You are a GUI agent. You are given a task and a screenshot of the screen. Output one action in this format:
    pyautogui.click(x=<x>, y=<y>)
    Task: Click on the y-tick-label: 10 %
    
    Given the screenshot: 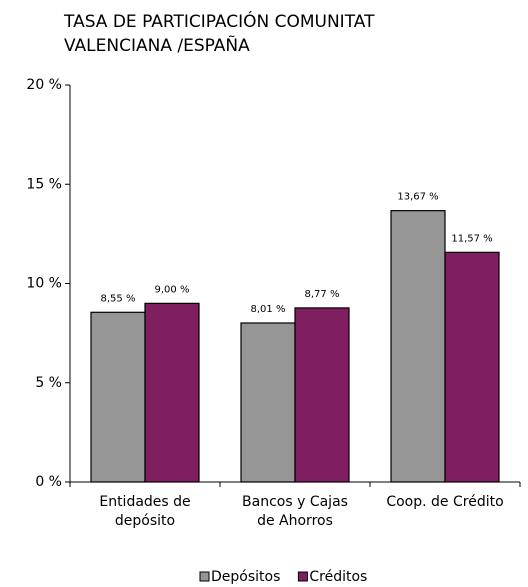 What is the action you would take?
    pyautogui.click(x=44, y=284)
    